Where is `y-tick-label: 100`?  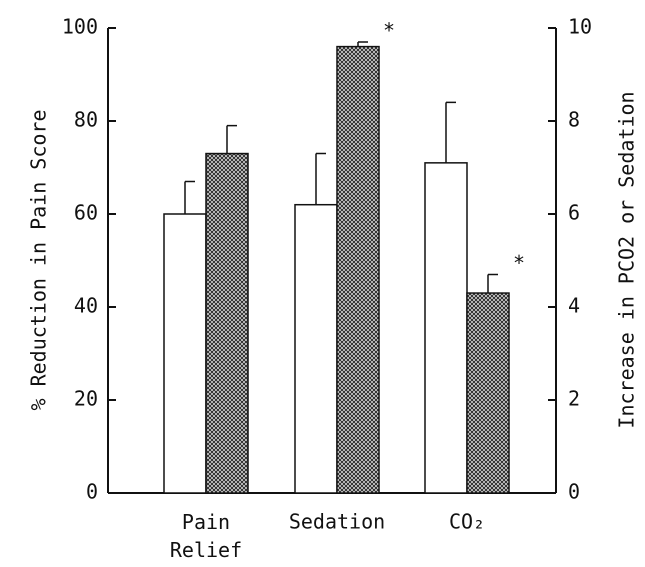 y-tick-label: 100 is located at coordinates (80, 27).